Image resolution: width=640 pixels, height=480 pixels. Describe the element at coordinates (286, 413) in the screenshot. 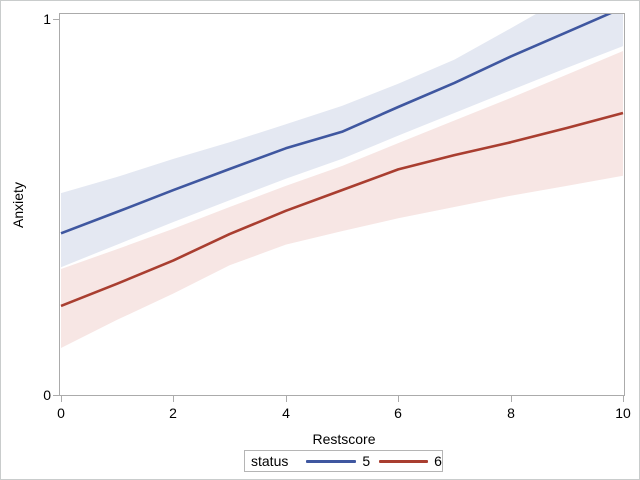

I see `x-tick-label-4: 4` at that location.